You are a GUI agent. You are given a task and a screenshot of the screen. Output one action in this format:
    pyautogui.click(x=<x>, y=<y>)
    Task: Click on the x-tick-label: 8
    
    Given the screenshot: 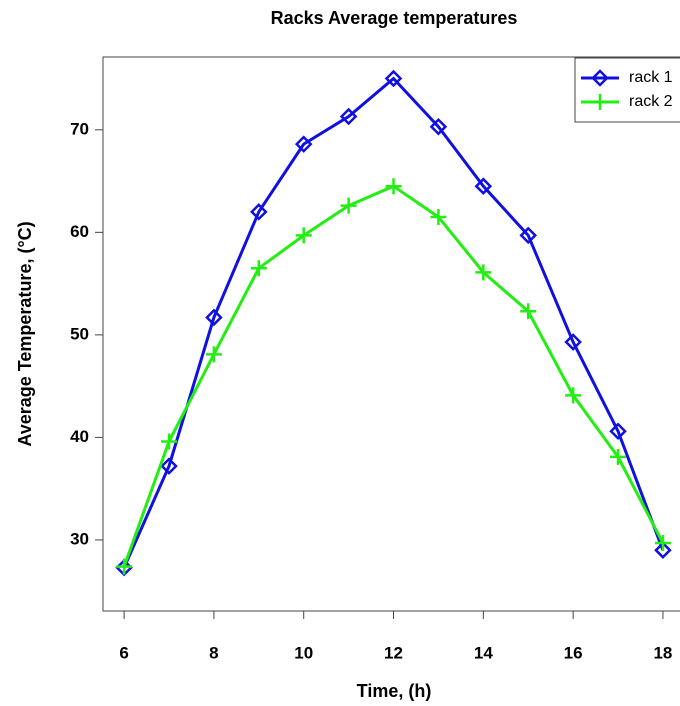 What is the action you would take?
    pyautogui.click(x=213, y=652)
    